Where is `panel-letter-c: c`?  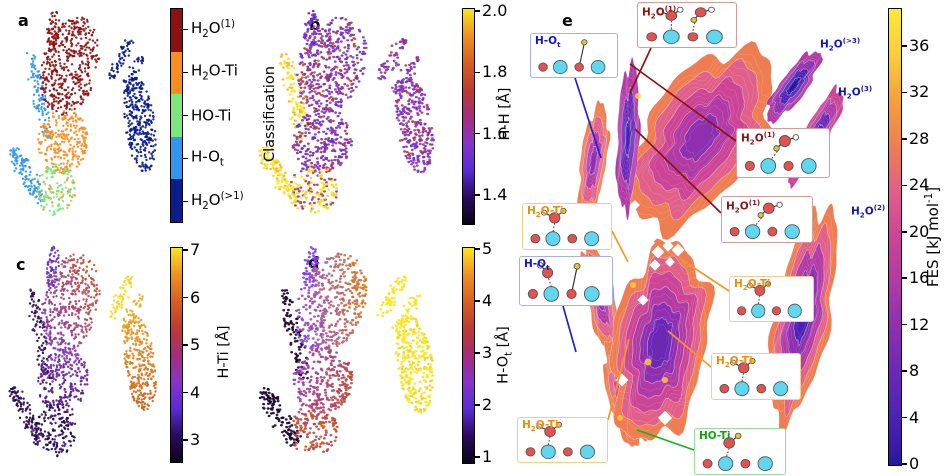 panel-letter-c: c is located at coordinates (21, 264).